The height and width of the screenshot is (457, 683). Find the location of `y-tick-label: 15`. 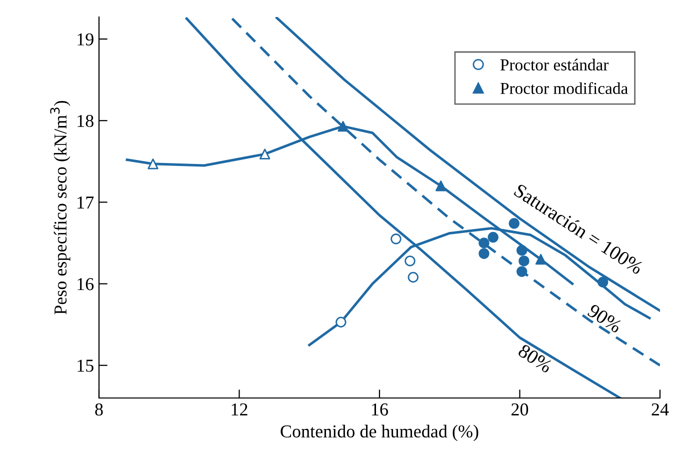

y-tick-label: 15 is located at coordinates (86, 366).